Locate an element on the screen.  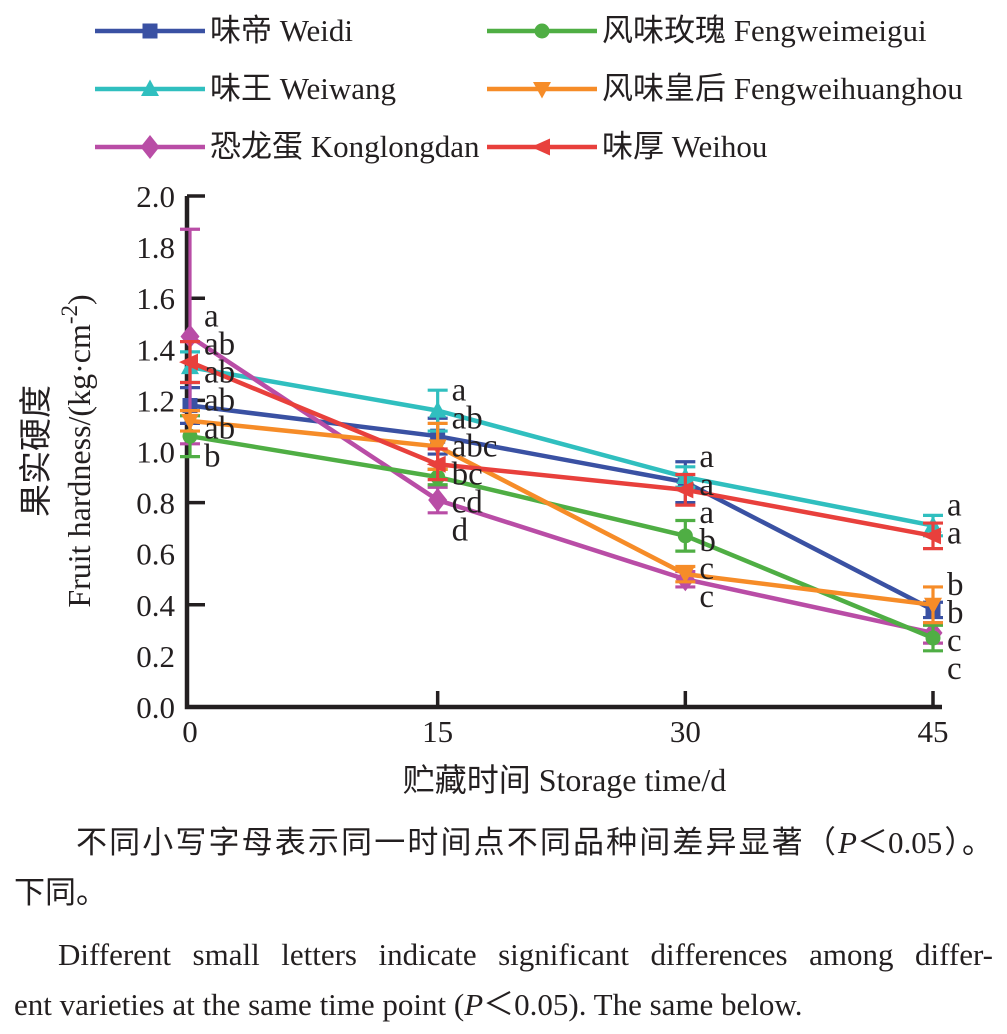
legend-swatch-square-icon is located at coordinates (150, 31).